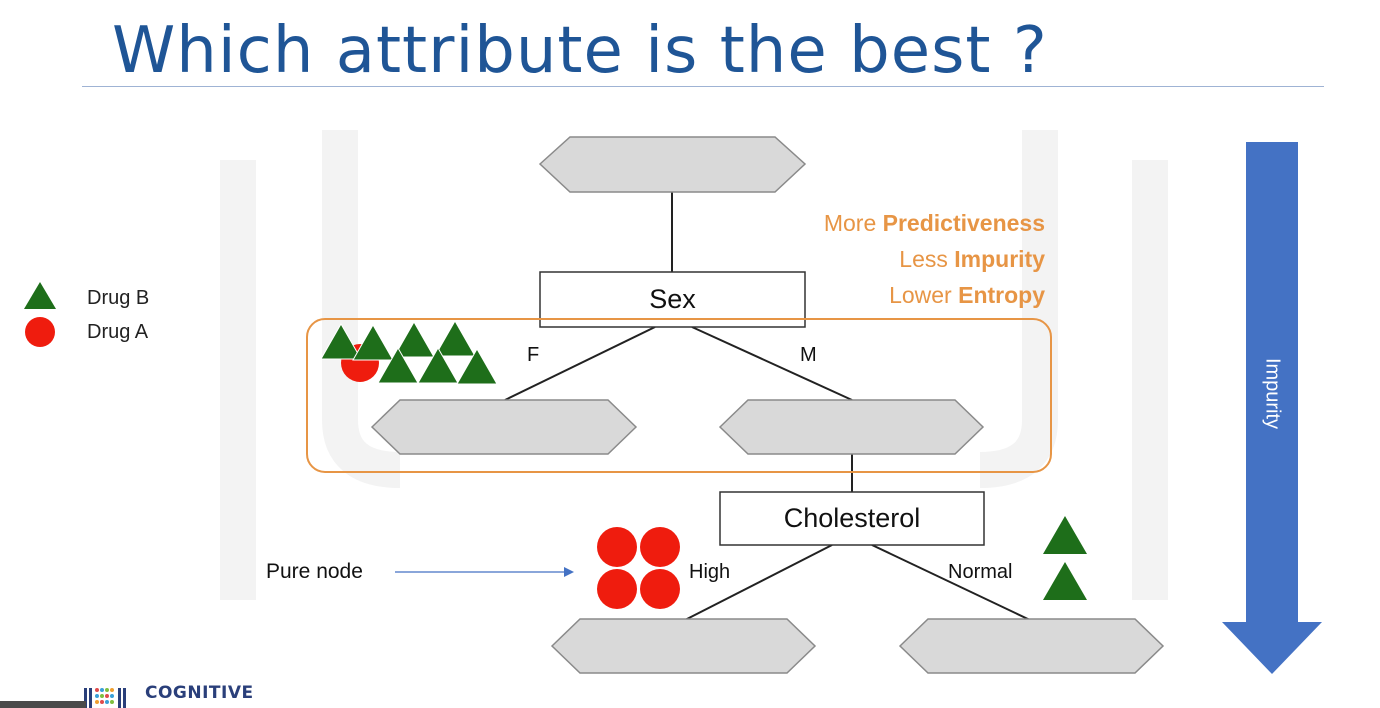  What do you see at coordinates (1272, 393) in the screenshot?
I see `impurity-arrow-label: Impurity` at bounding box center [1272, 393].